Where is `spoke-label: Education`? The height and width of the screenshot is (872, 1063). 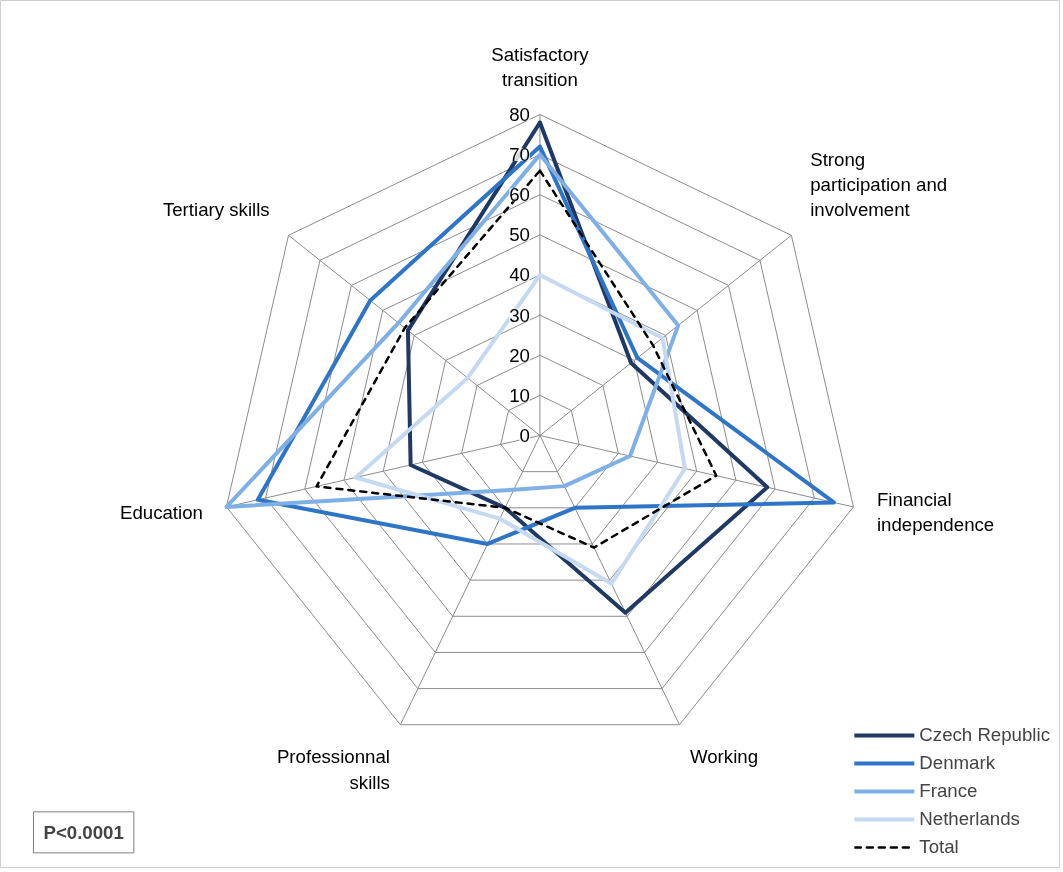
spoke-label: Education is located at coordinates (161, 512).